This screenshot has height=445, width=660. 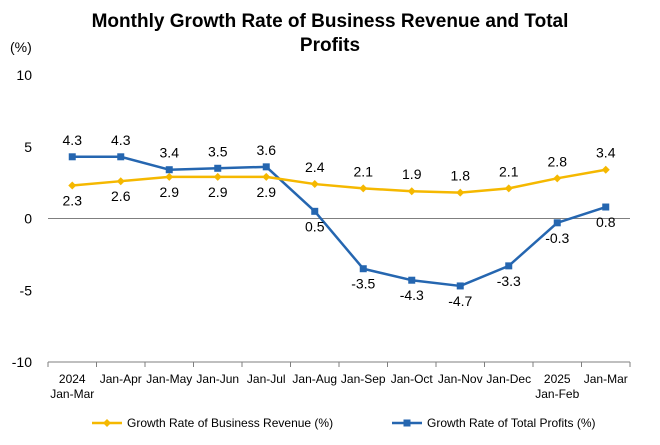 I want to click on x-tick-label: Jan-May, so click(x=169, y=379).